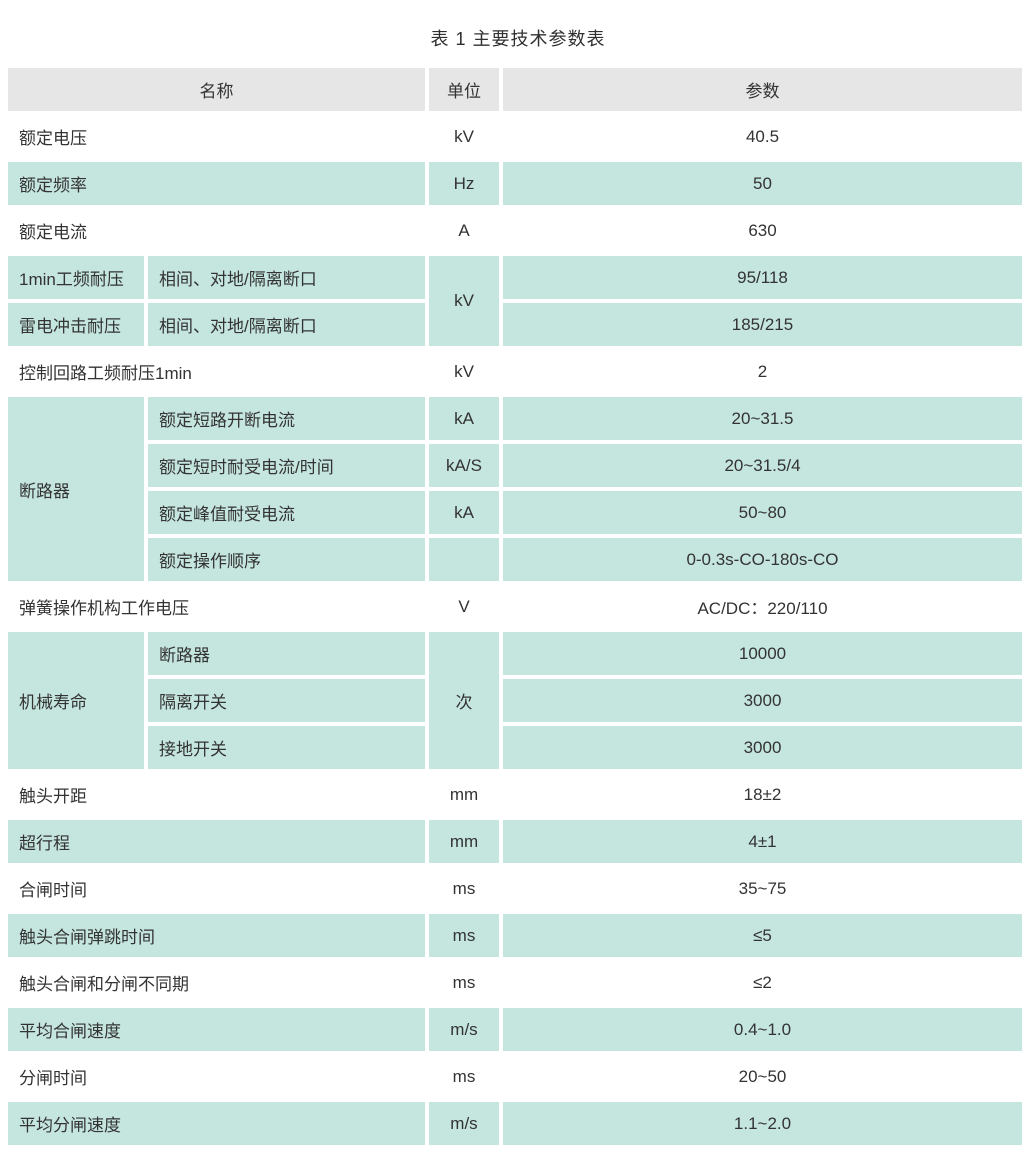  I want to click on header-row: 名称 单位 参数, so click(515, 89).